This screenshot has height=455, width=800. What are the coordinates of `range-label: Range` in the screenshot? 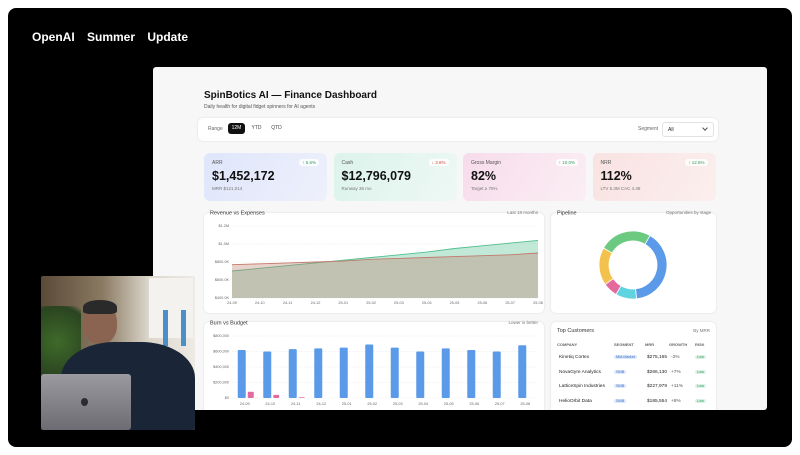 It's located at (215, 129).